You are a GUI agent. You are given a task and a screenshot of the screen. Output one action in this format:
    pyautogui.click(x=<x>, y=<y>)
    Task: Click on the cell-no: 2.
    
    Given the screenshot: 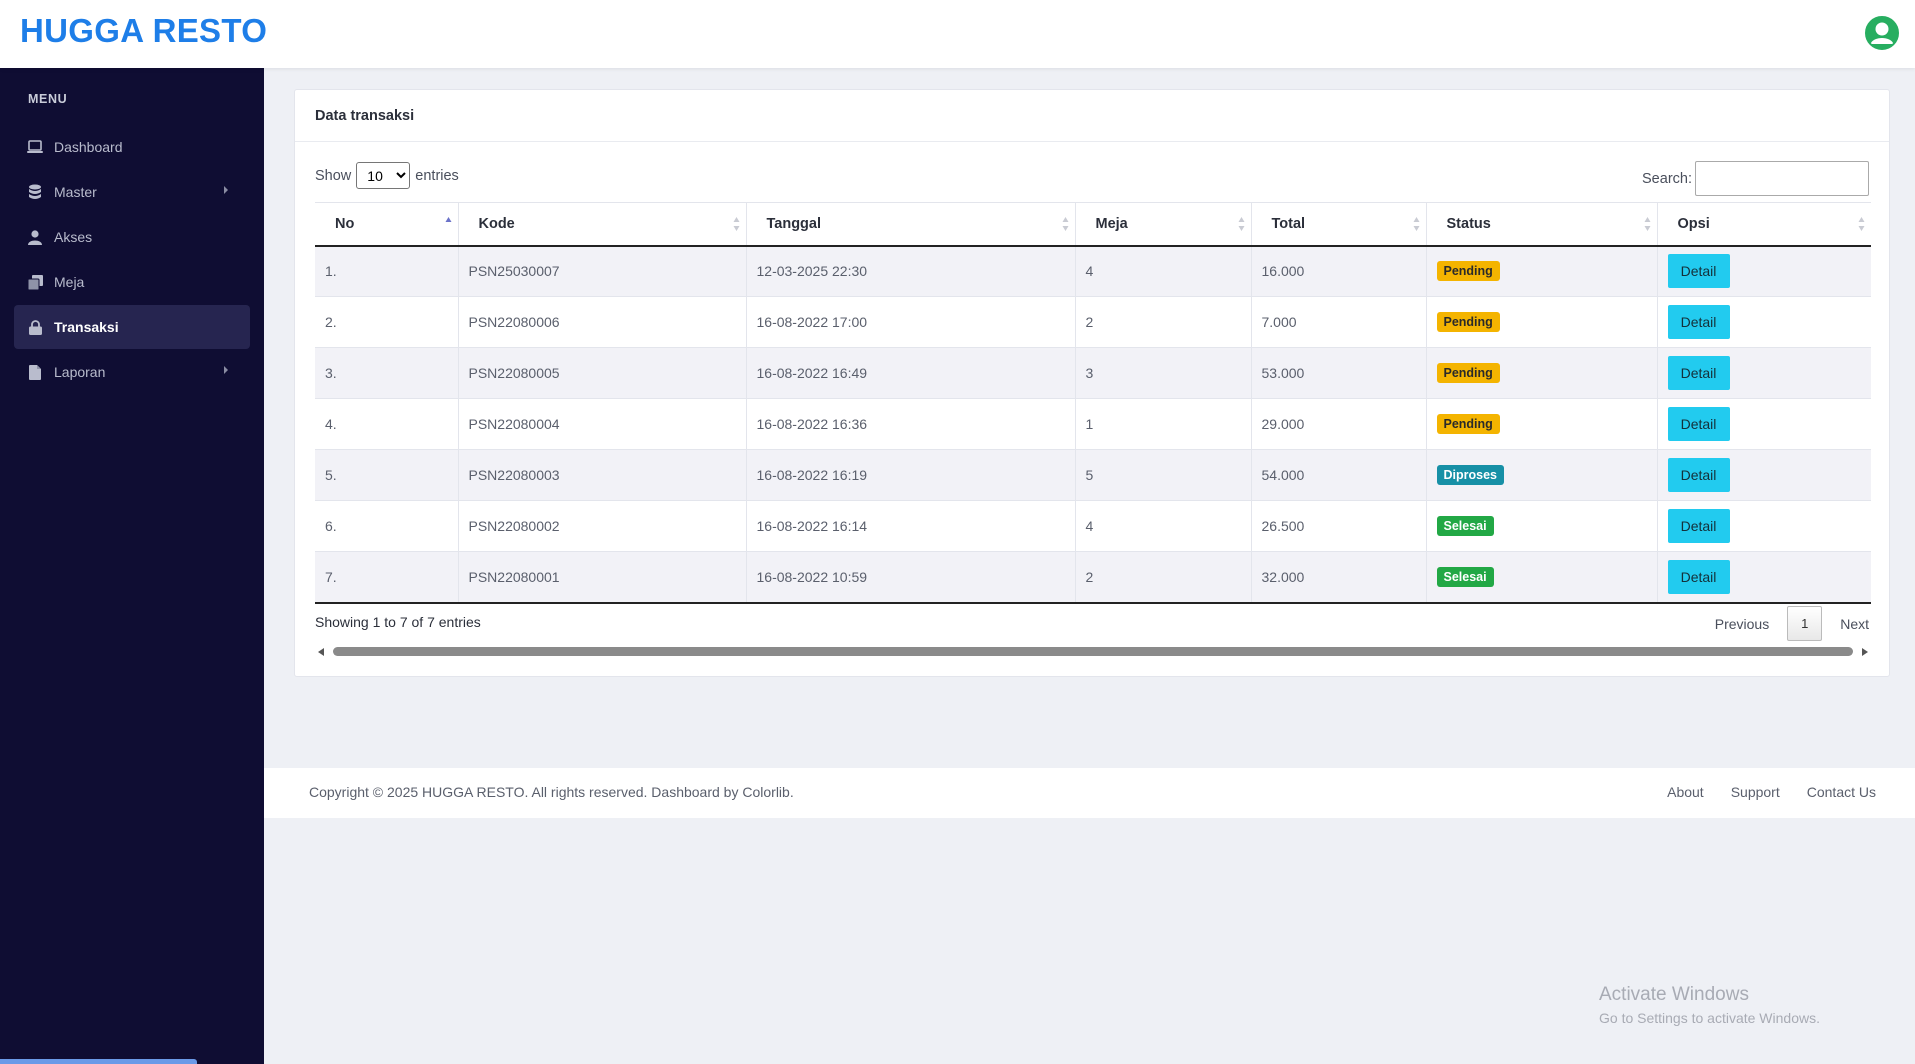 What is the action you would take?
    pyautogui.click(x=386, y=322)
    